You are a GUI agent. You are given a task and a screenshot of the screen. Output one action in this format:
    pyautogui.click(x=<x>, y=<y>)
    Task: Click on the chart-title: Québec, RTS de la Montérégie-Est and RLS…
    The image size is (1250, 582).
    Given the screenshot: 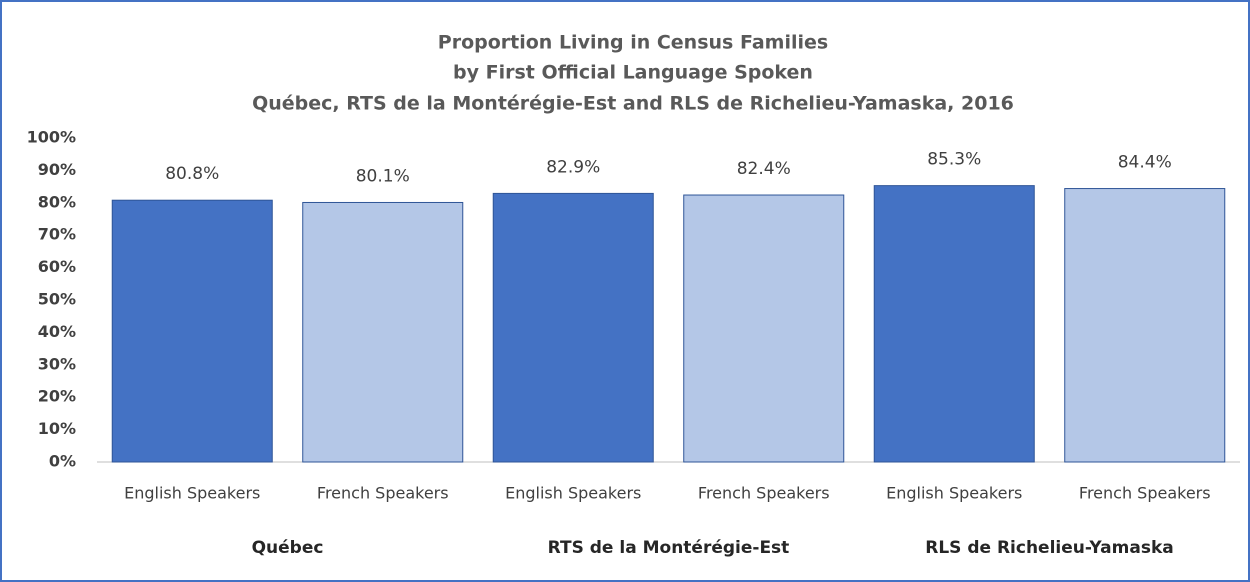 What is the action you would take?
    pyautogui.click(x=633, y=104)
    